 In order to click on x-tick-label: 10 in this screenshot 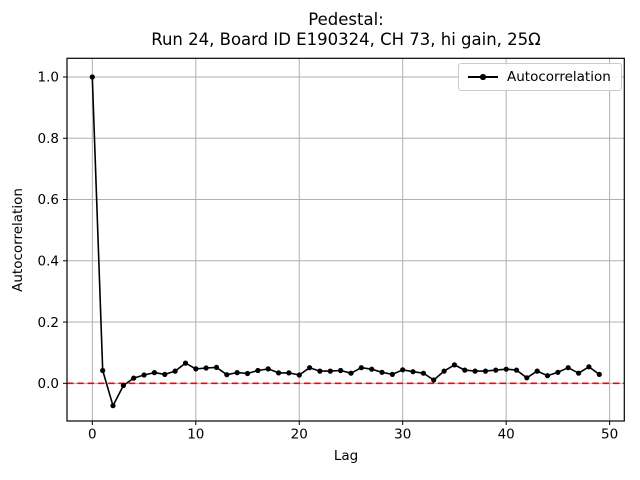, I will do `click(195, 435)`.